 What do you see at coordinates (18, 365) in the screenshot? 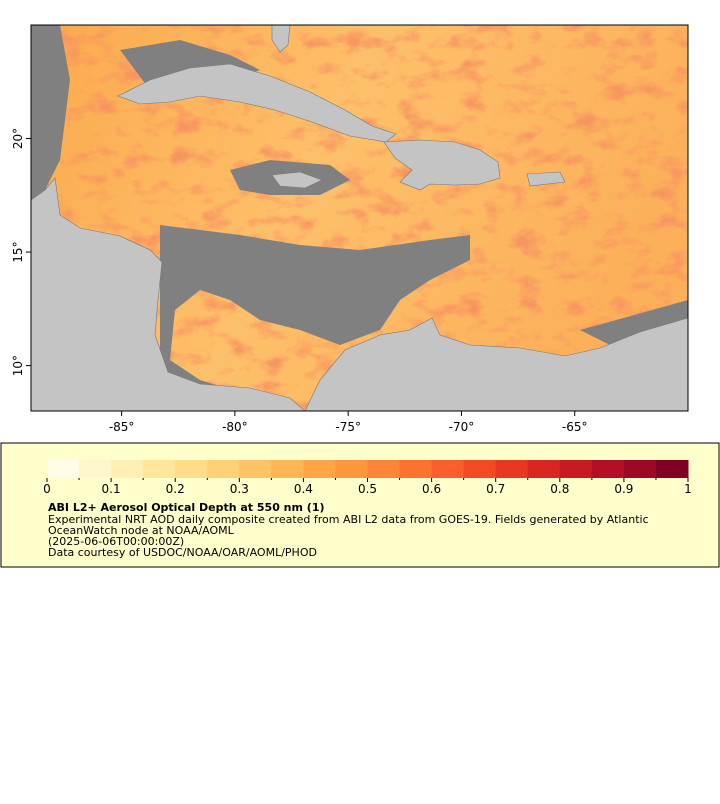
I see `y-tick-label: 10°` at bounding box center [18, 365].